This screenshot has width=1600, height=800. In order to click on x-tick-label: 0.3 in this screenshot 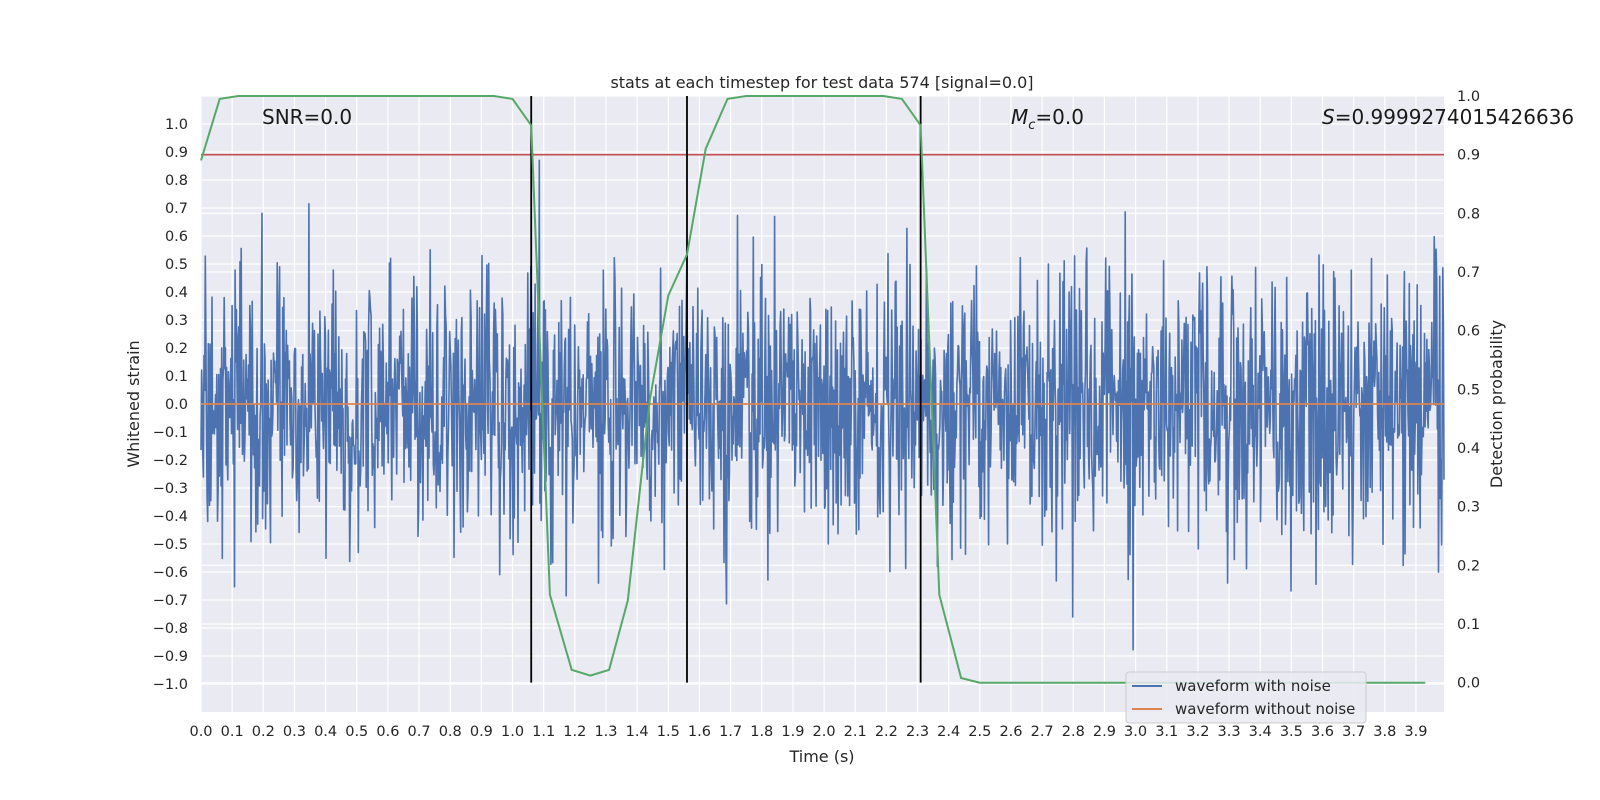, I will do `click(294, 732)`.